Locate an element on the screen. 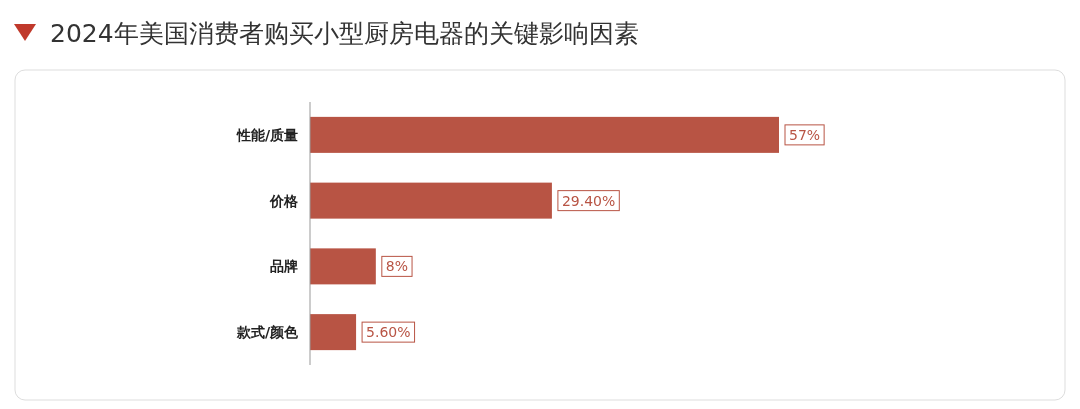  y-tick-label: 价格 is located at coordinates (284, 200).